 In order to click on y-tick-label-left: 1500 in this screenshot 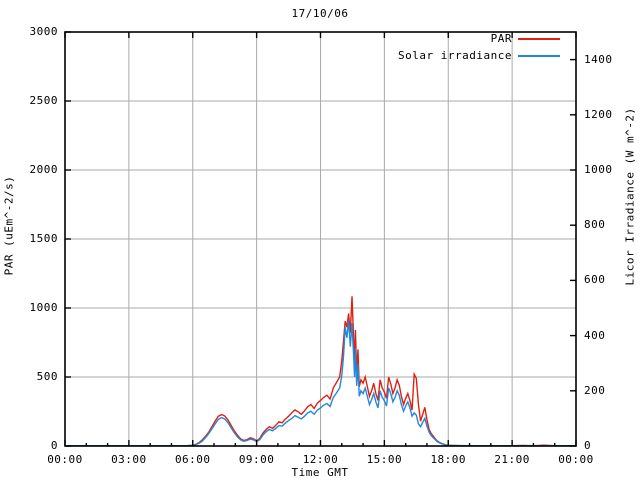, I will do `click(43, 238)`.